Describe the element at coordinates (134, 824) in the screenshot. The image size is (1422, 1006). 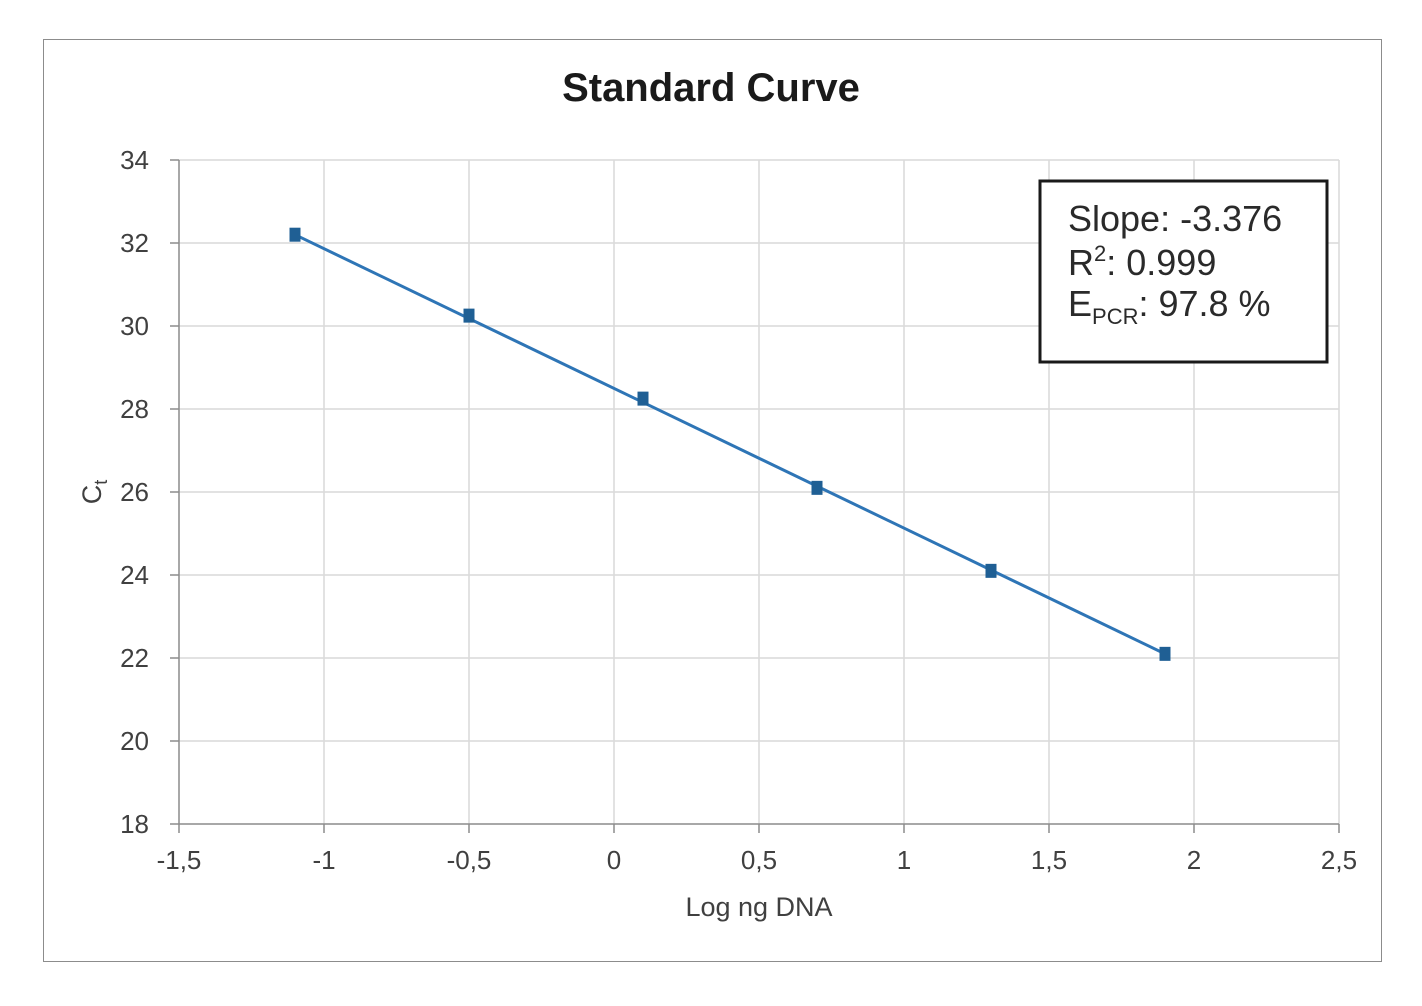
I see `y-tick-label: 18` at that location.